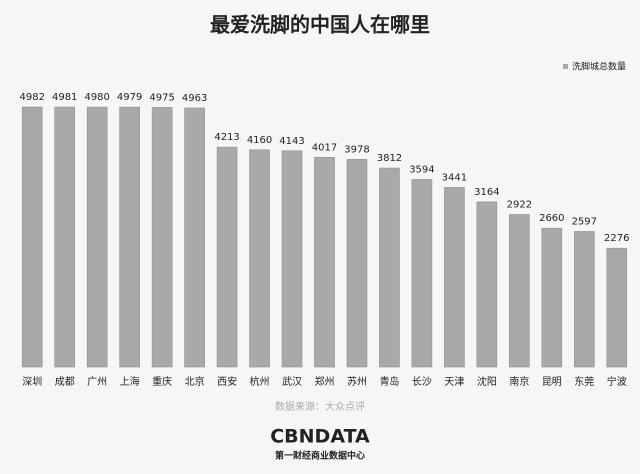 The height and width of the screenshot is (474, 640). What do you see at coordinates (389, 158) in the screenshot?
I see `value-label: 3812` at bounding box center [389, 158].